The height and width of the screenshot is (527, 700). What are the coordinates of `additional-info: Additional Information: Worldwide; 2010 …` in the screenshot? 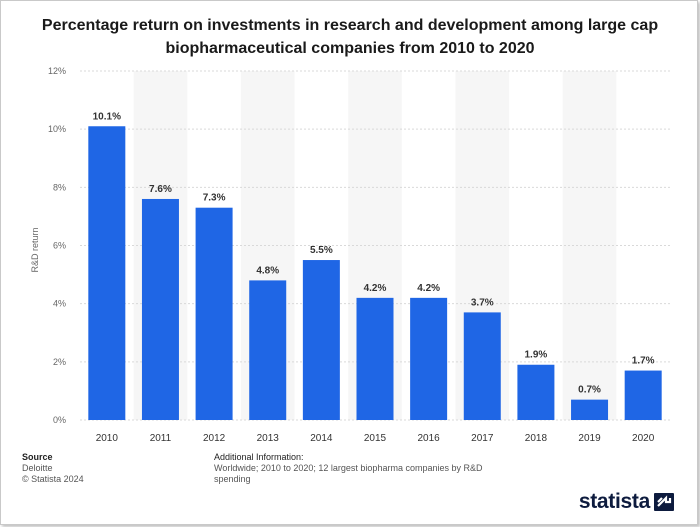 It's located at (354, 468).